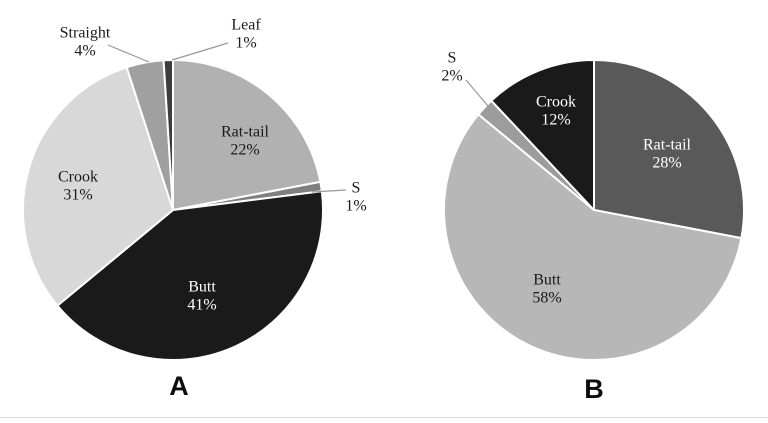 The image size is (768, 423). Describe the element at coordinates (128, 53) in the screenshot. I see `leader-line-straight` at that location.